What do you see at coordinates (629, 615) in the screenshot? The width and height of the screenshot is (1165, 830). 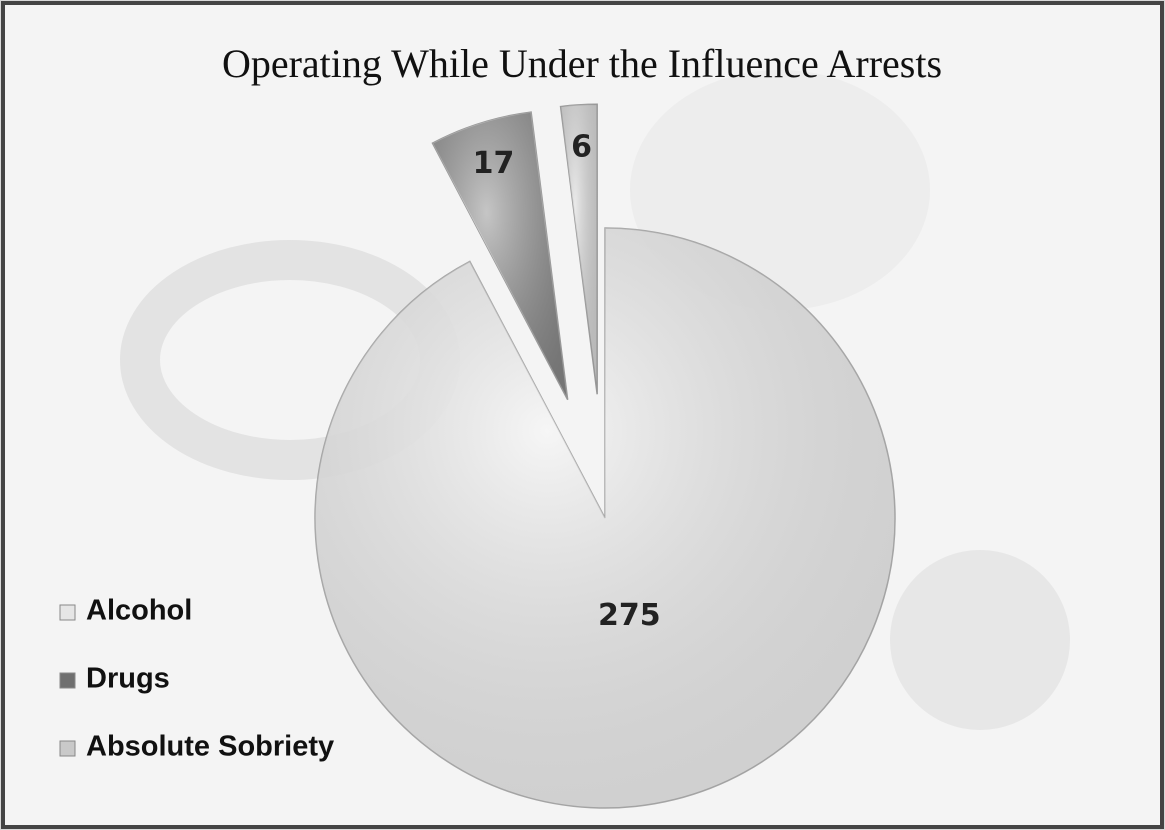 I see `data-label: 275` at bounding box center [629, 615].